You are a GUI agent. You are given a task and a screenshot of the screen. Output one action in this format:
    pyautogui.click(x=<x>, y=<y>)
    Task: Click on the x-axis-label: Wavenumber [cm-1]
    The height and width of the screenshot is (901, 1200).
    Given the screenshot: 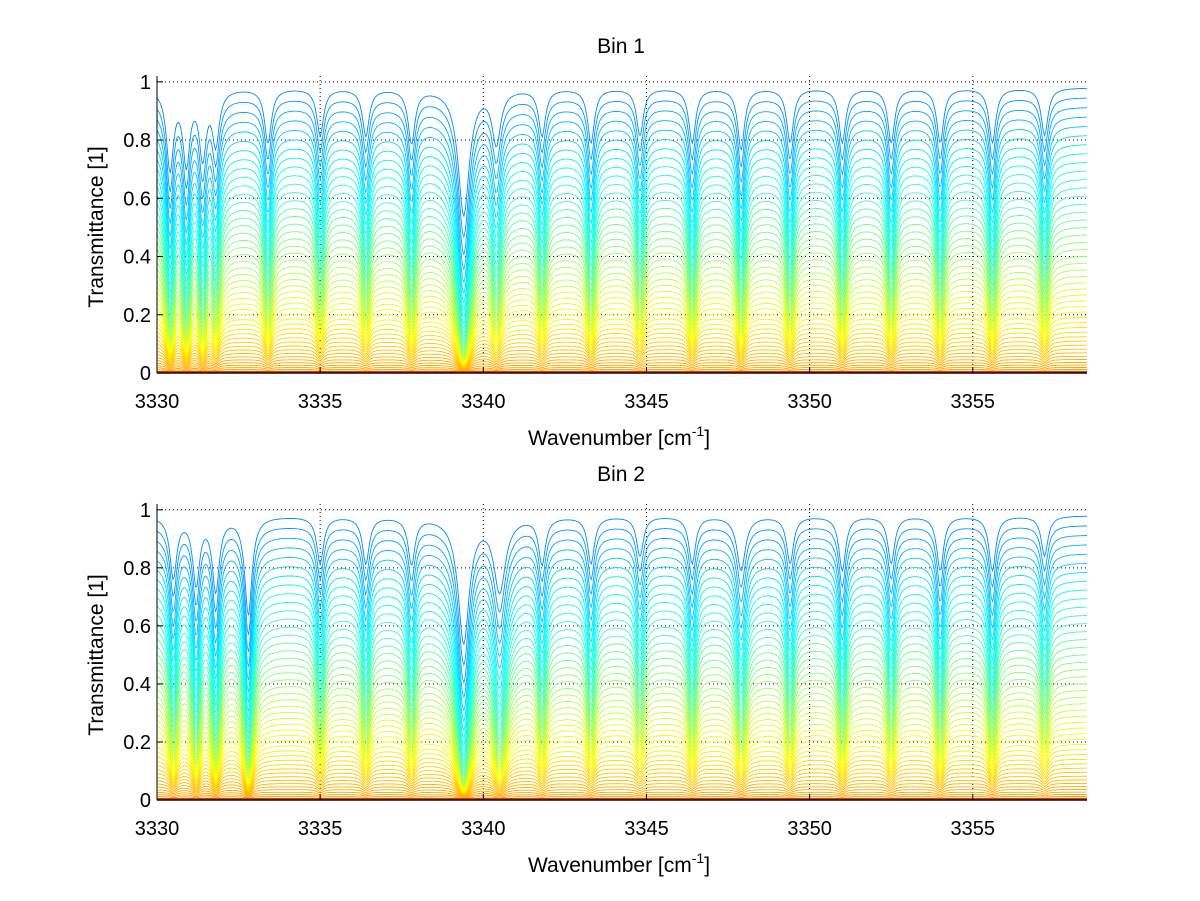 What is the action you would take?
    pyautogui.click(x=619, y=863)
    